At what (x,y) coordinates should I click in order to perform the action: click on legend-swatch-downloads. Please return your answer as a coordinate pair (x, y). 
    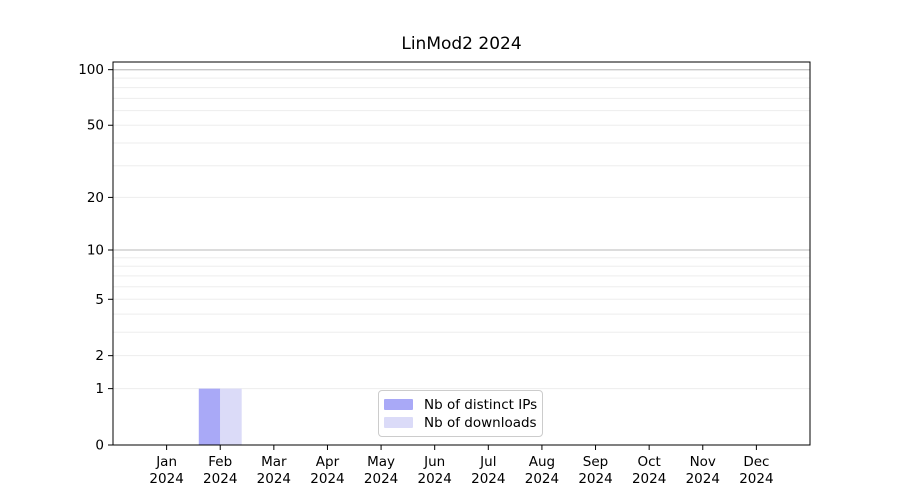
    Looking at the image, I should click on (398, 422).